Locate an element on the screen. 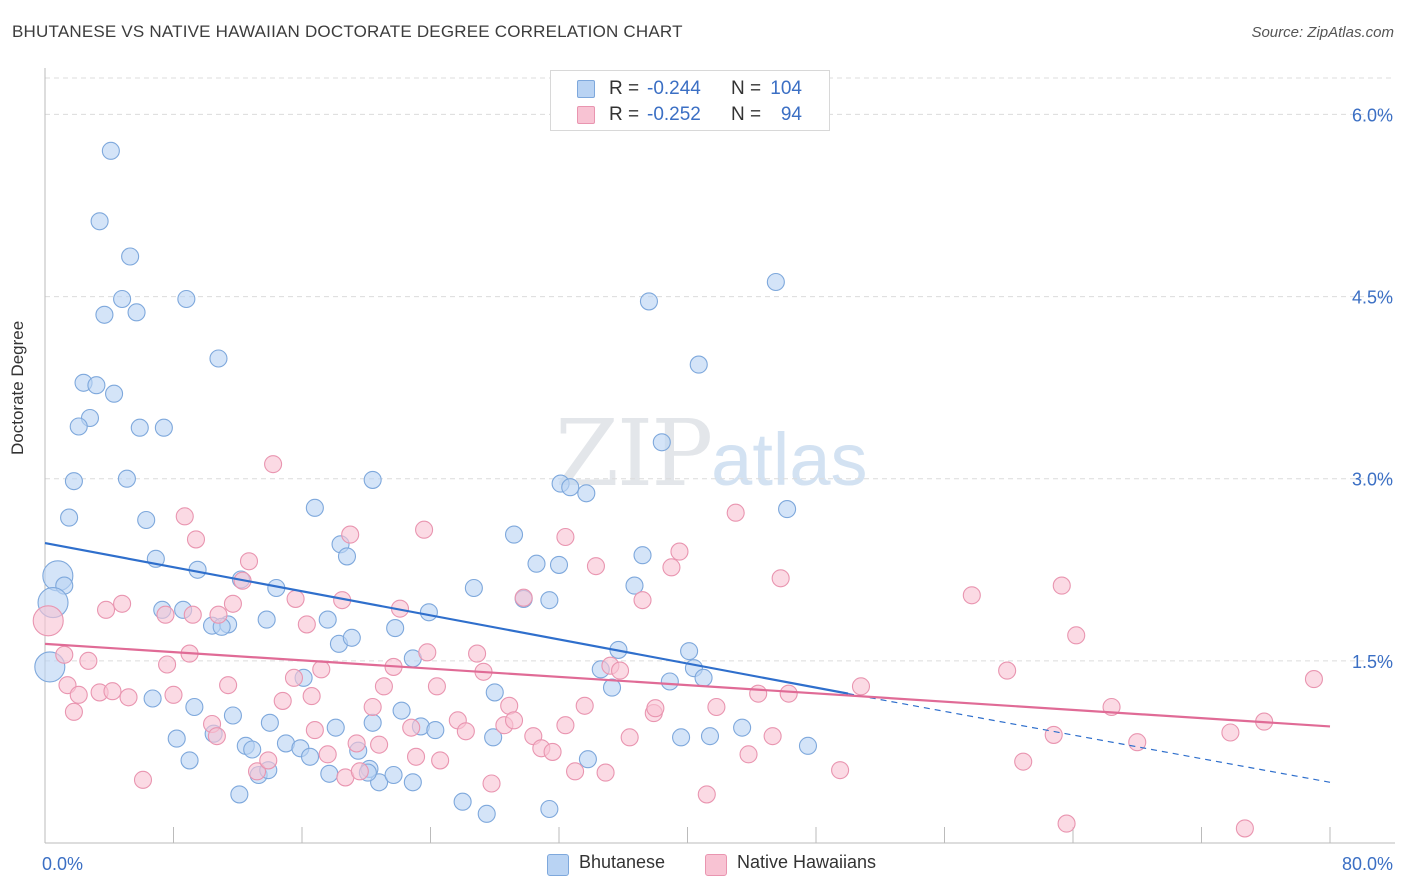  y-tick-label: 6.0% is located at coordinates (1372, 115).